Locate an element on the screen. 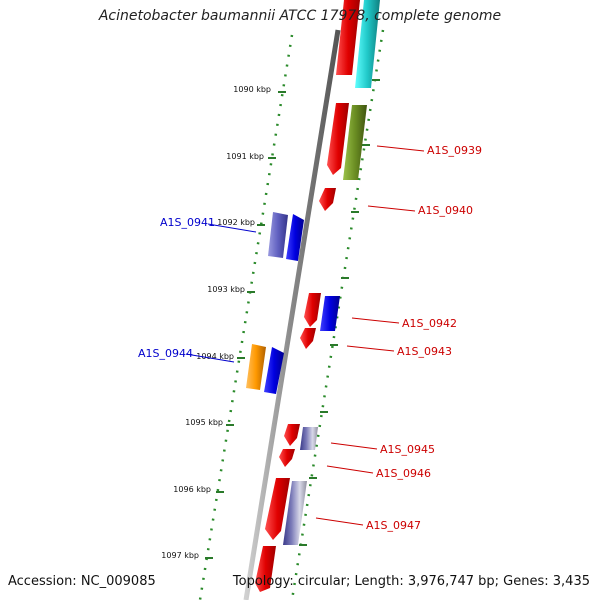 This screenshot has height=604, width=600. axis-tick-label: 1094 kbp is located at coordinates (215, 356).